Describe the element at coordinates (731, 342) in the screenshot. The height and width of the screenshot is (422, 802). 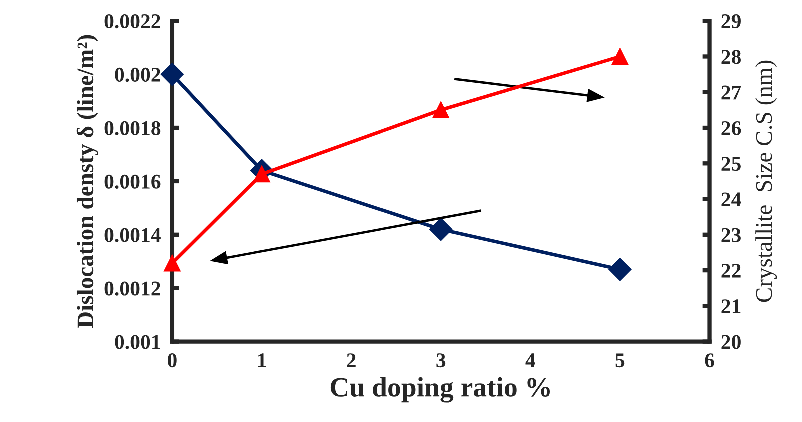
I see `y2-tick-label: 20` at that location.